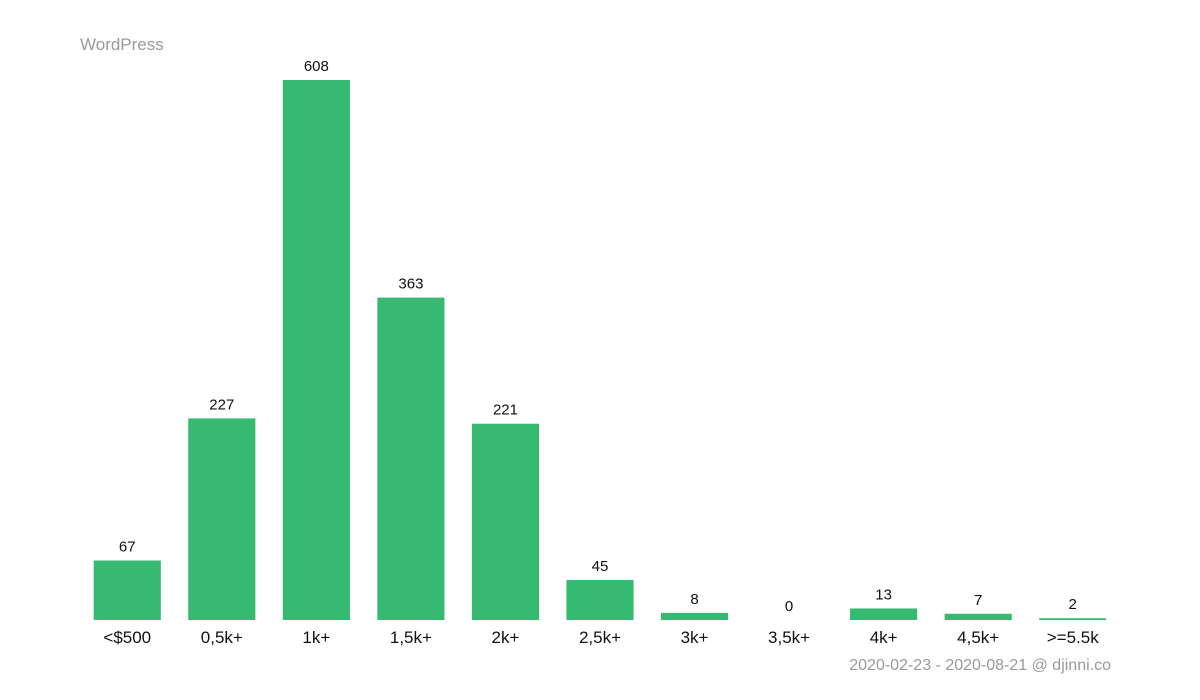  What do you see at coordinates (980, 665) in the screenshot?
I see `footnote: 2020-02-23 - 2020-08-21 @ djinni.co` at bounding box center [980, 665].